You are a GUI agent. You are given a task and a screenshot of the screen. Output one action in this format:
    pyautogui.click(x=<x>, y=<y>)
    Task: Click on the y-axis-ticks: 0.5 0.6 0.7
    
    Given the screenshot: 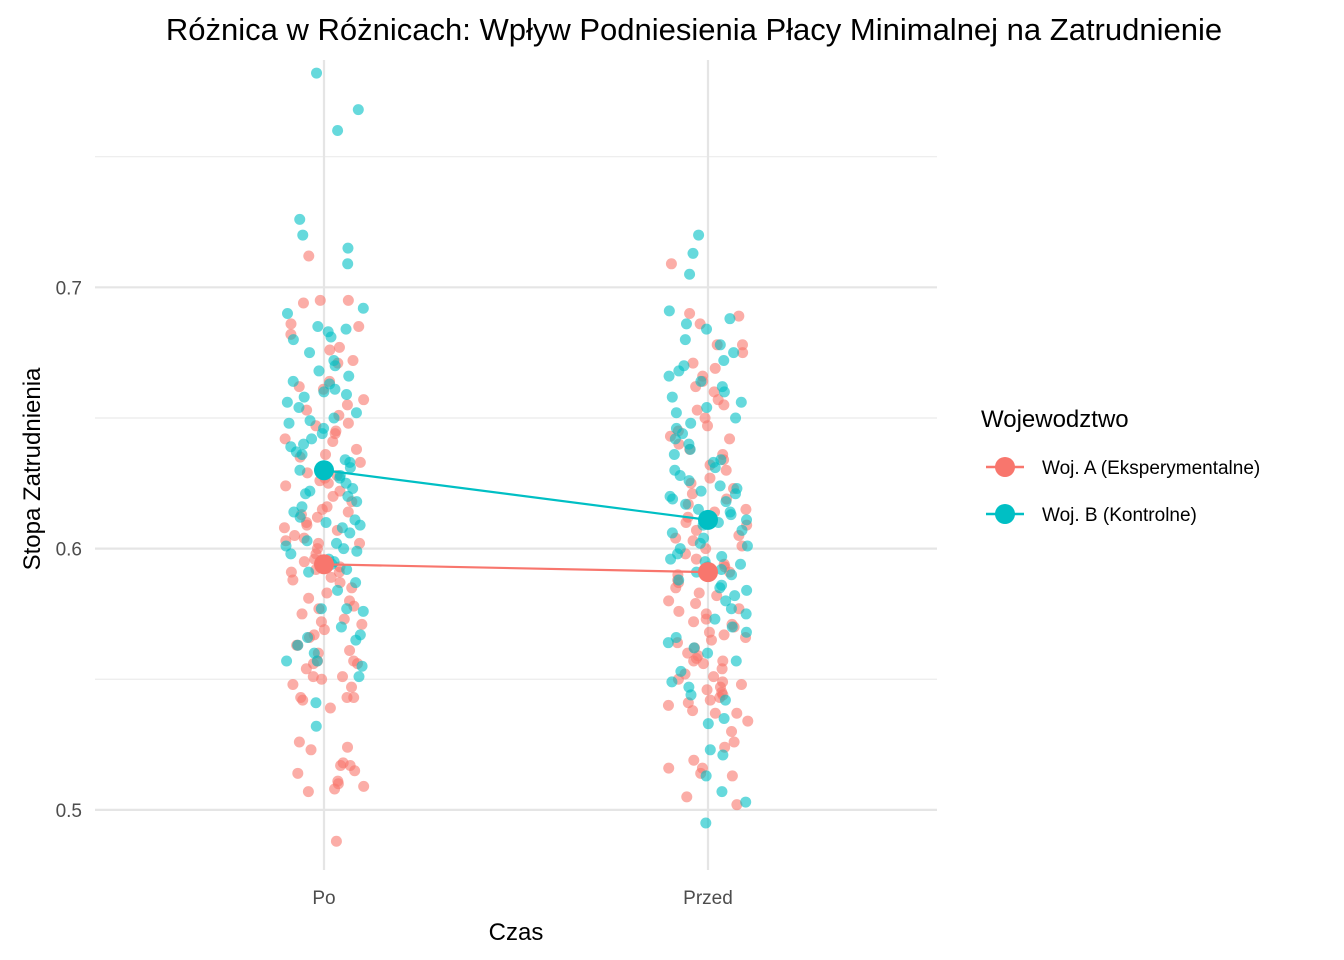 What is the action you would take?
    pyautogui.click(x=69, y=550)
    